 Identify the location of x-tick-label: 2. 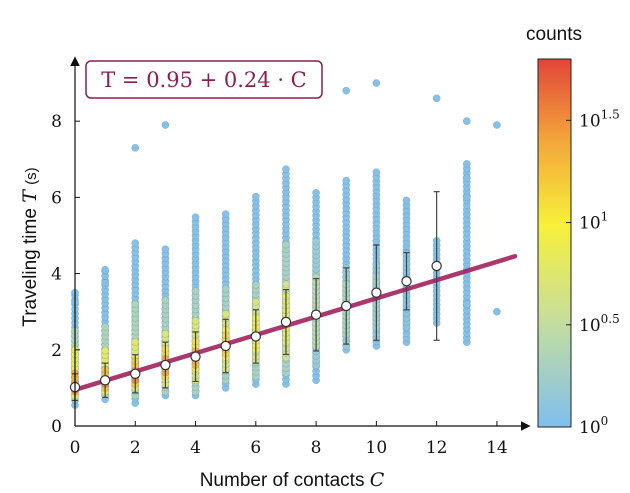
(135, 448).